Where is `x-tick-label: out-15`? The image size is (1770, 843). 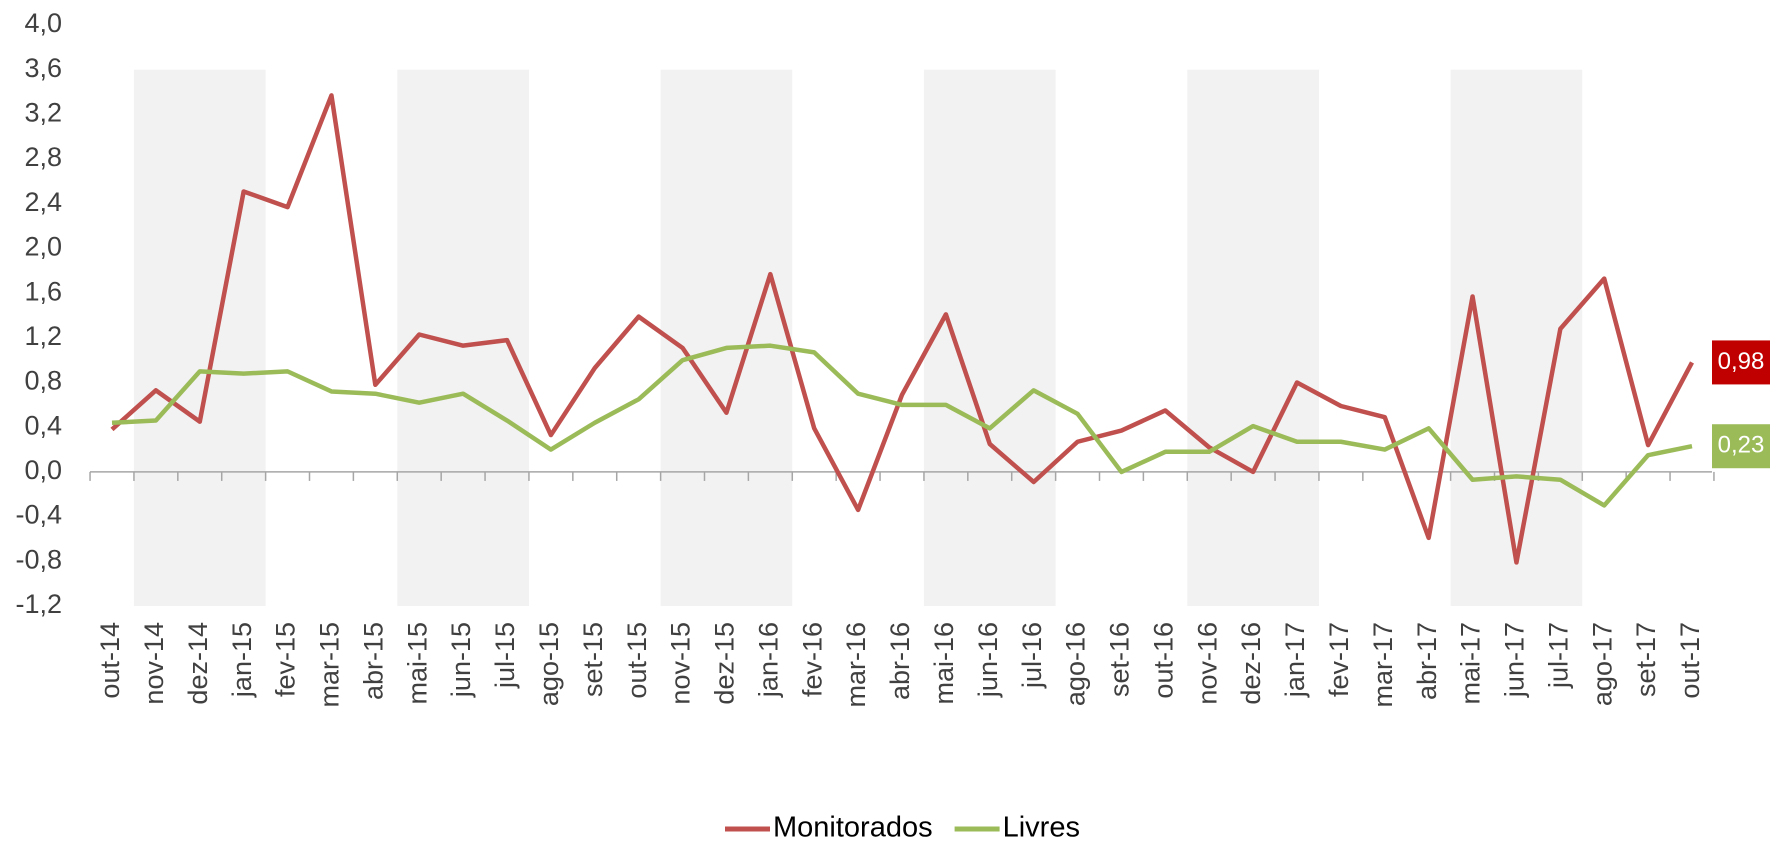
x-tick-label: out-15 is located at coordinates (637, 660).